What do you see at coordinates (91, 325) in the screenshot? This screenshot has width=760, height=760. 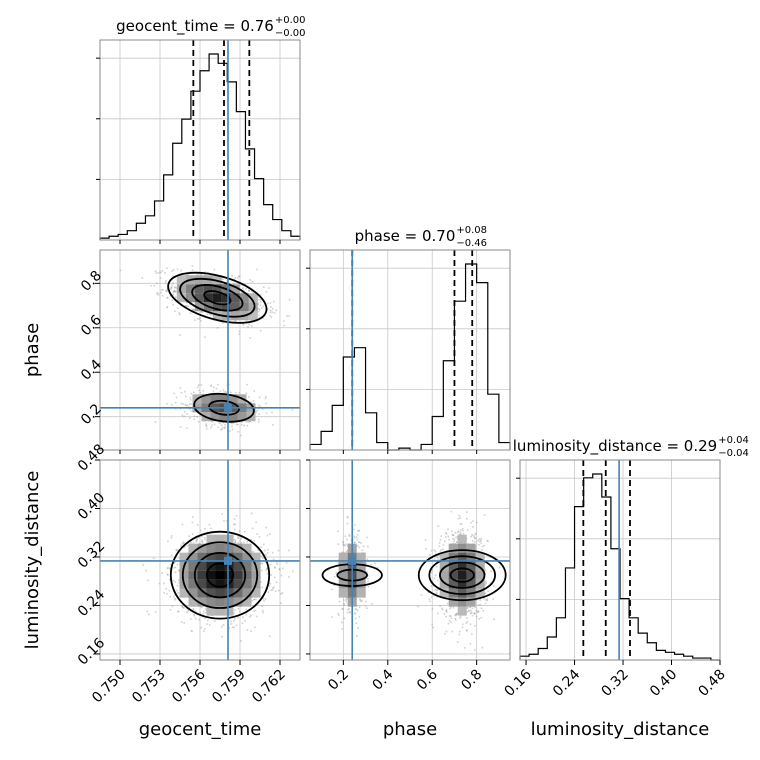 I see `y-tick-label: 0.6` at bounding box center [91, 325].